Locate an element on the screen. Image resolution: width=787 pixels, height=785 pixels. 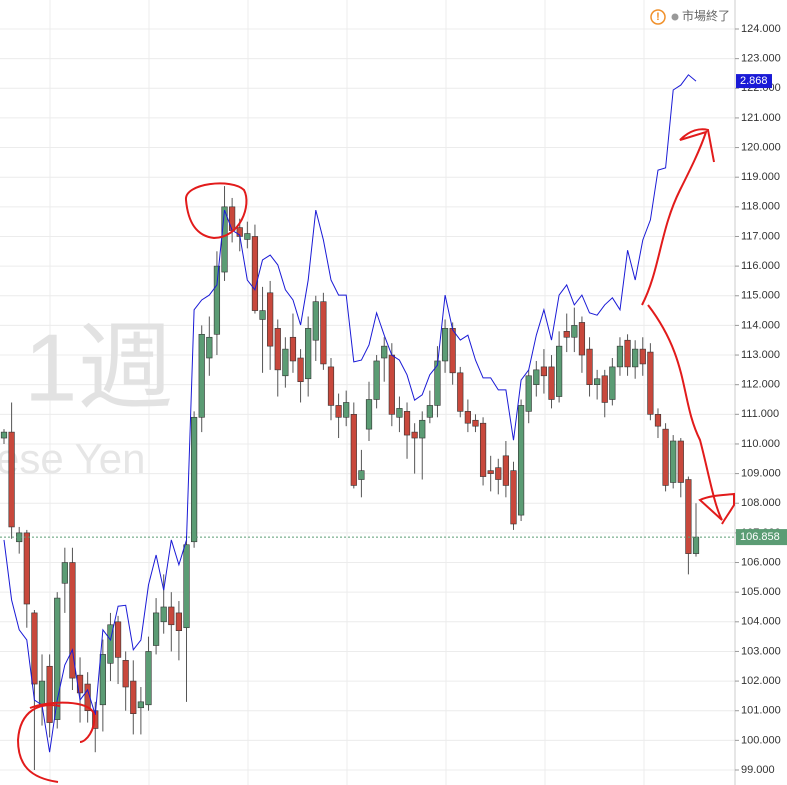
y-tick-label: 99.000 is located at coordinates (758, 770).